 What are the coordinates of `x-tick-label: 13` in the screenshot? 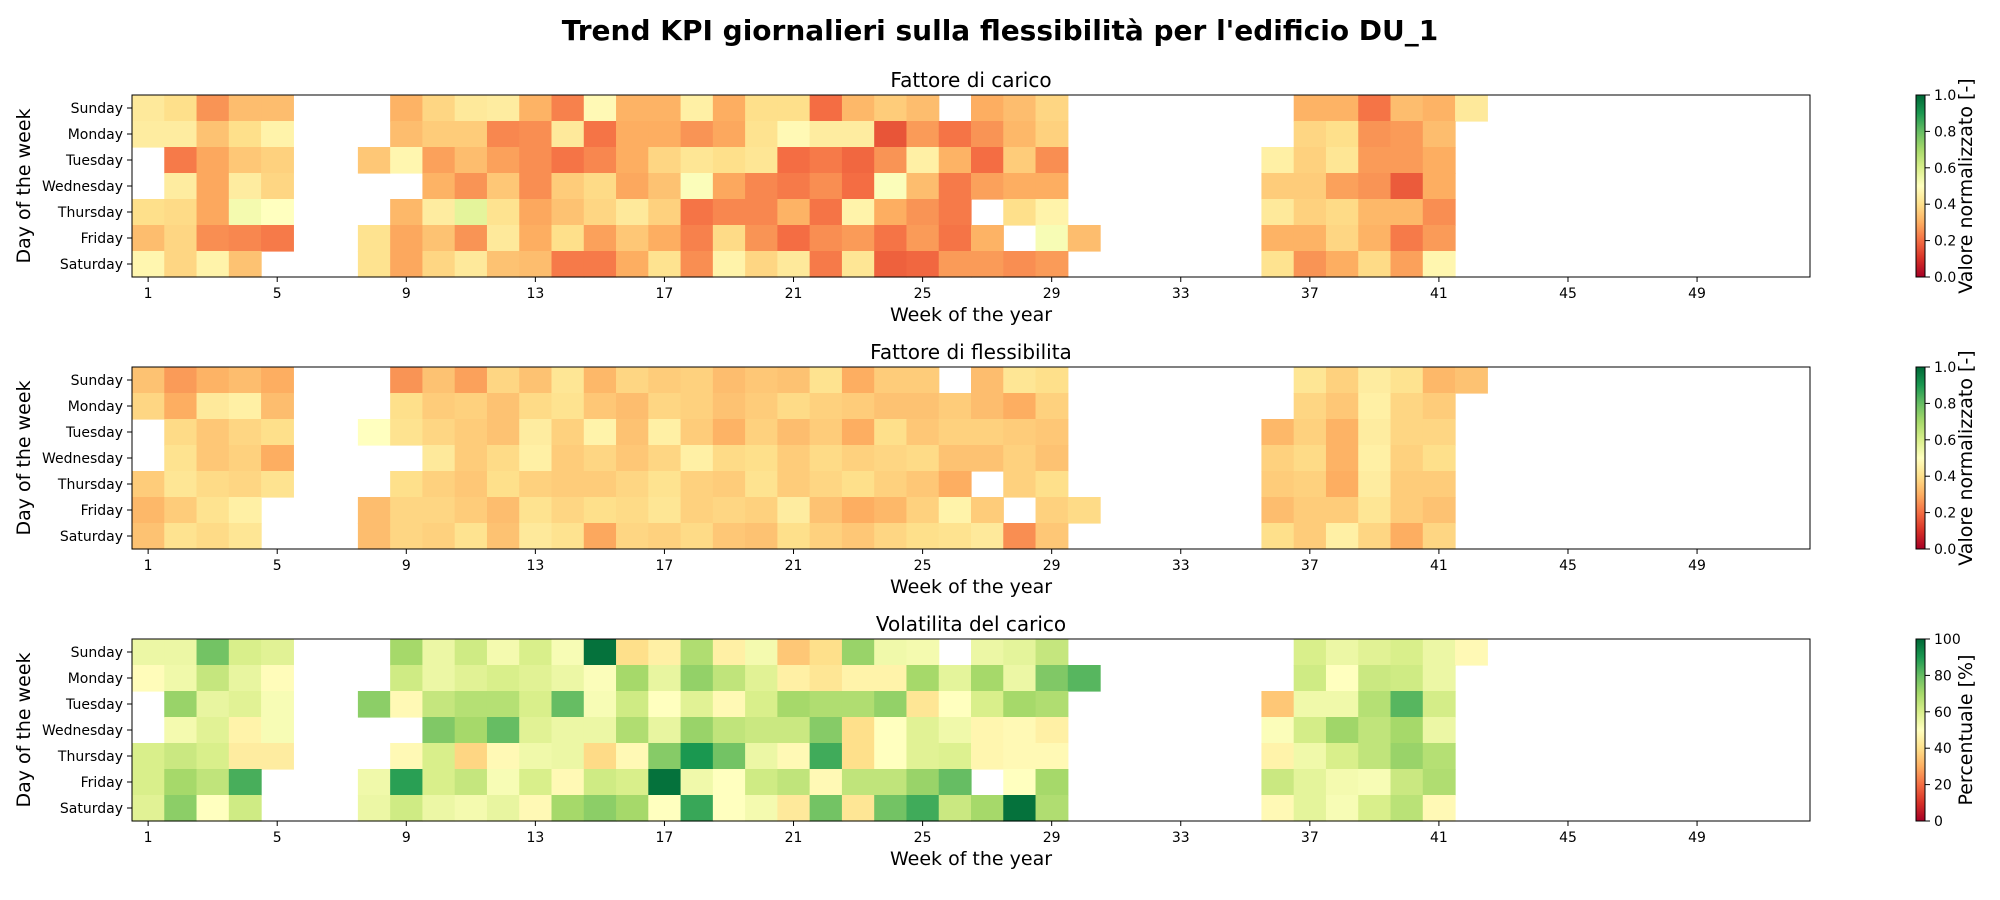 It's located at (535, 294).